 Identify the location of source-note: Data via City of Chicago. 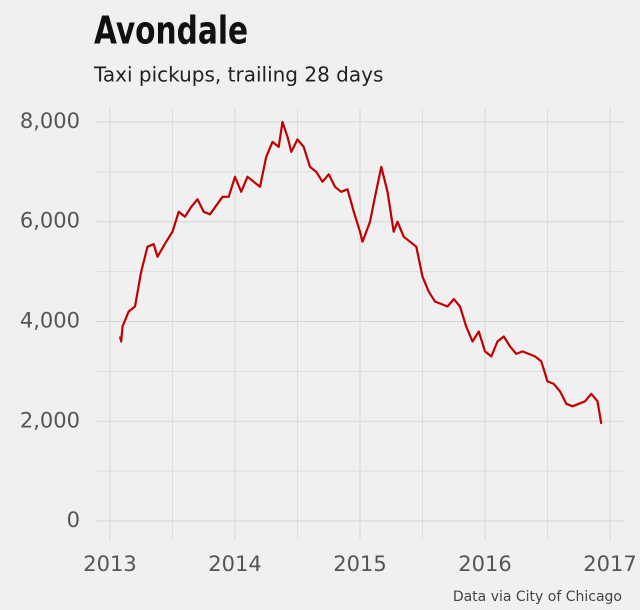
(537, 597).